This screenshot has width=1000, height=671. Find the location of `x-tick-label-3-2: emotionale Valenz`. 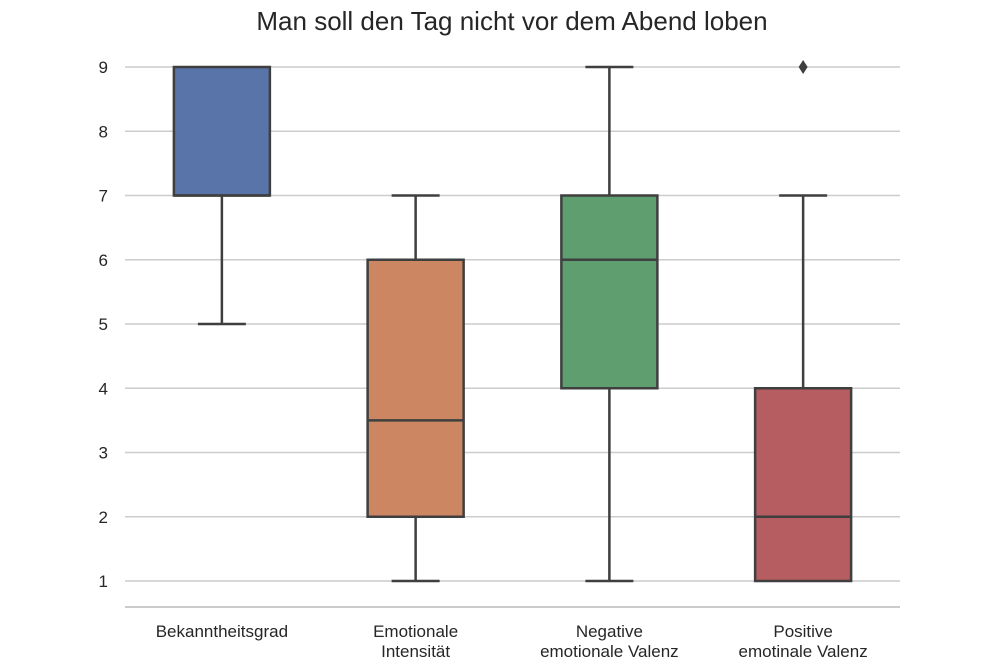

x-tick-label-3-2: emotionale Valenz is located at coordinates (609, 651).